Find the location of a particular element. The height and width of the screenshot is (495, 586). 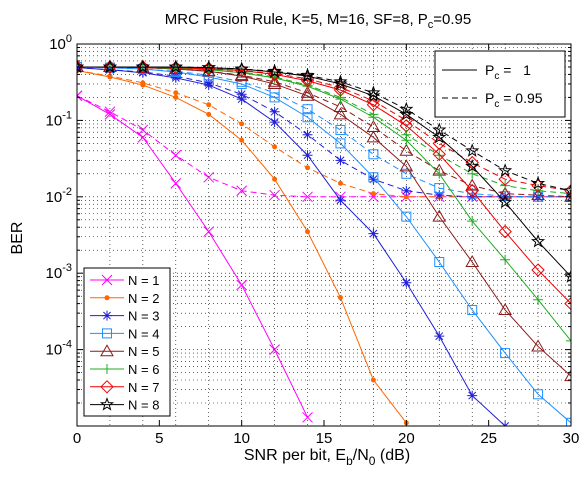

x-tick-label: 25 is located at coordinates (488, 438).